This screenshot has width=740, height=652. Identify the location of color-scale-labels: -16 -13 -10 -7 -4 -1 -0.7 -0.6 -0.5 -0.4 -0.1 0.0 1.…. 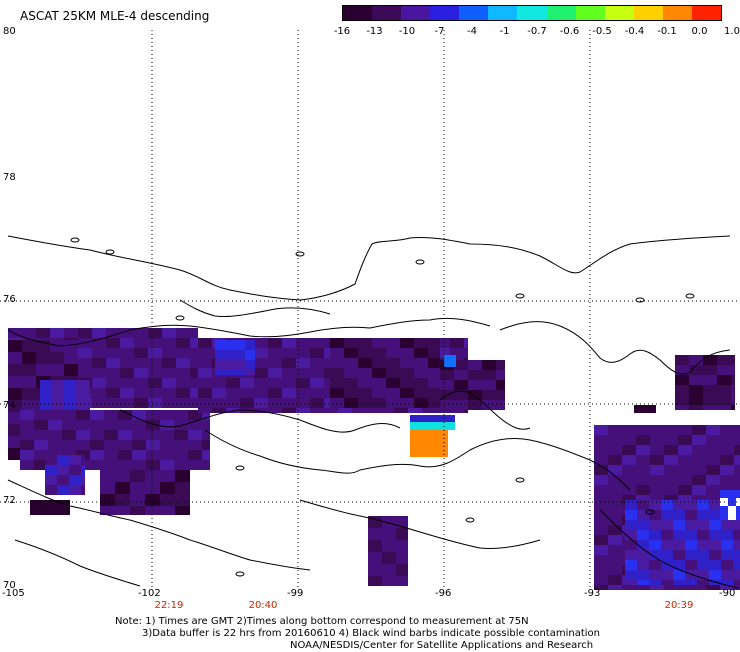
(535, 32).